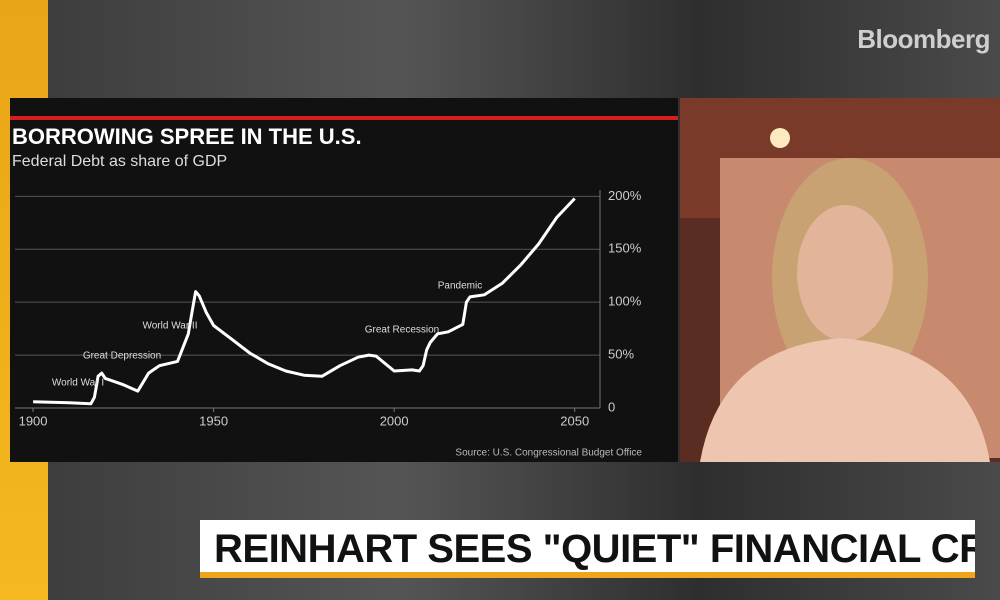  I want to click on chart-source: Source: U.S. Congressional Budget Office, so click(548, 453).